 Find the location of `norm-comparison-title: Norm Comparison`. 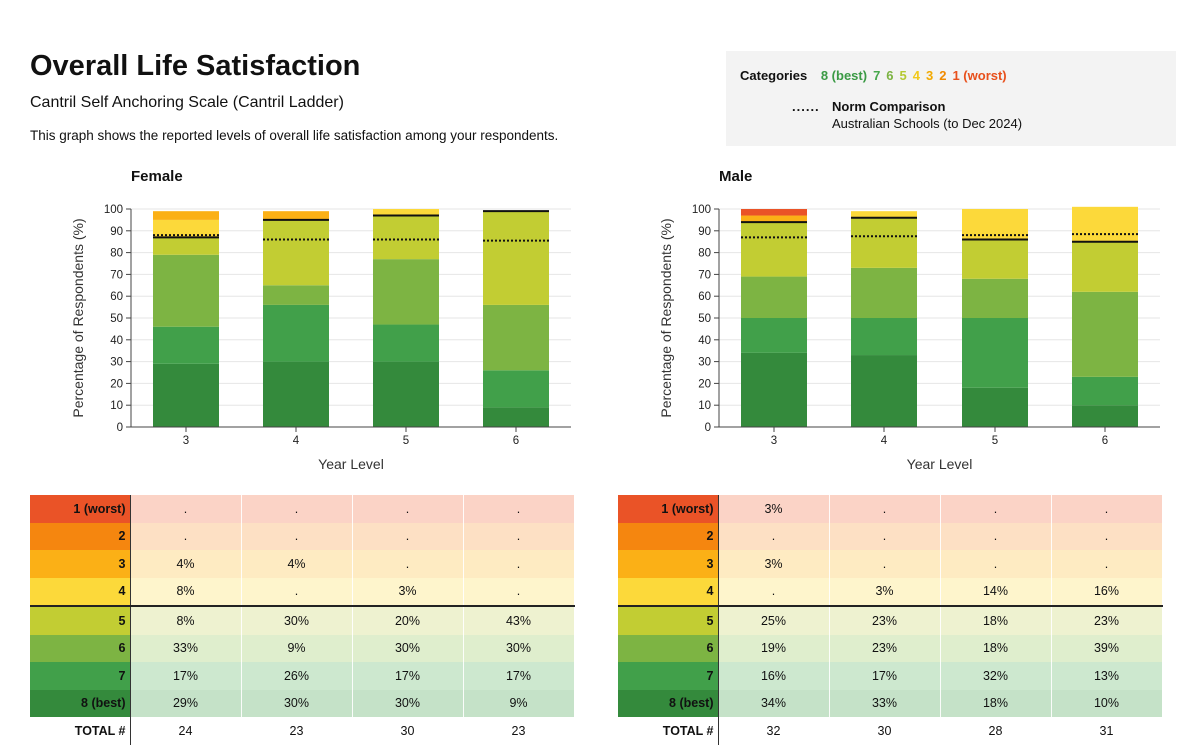

norm-comparison-title: Norm Comparison is located at coordinates (889, 106).